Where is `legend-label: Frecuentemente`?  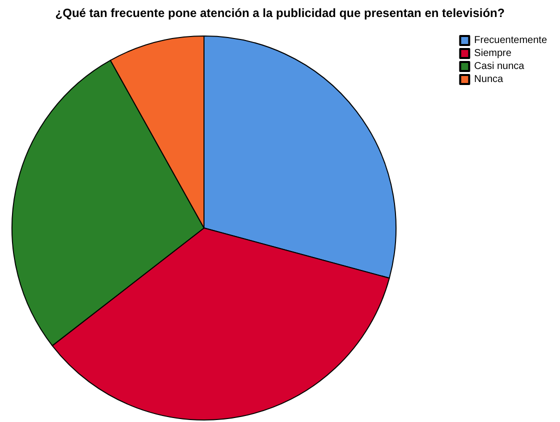
legend-label: Frecuentemente is located at coordinates (511, 40).